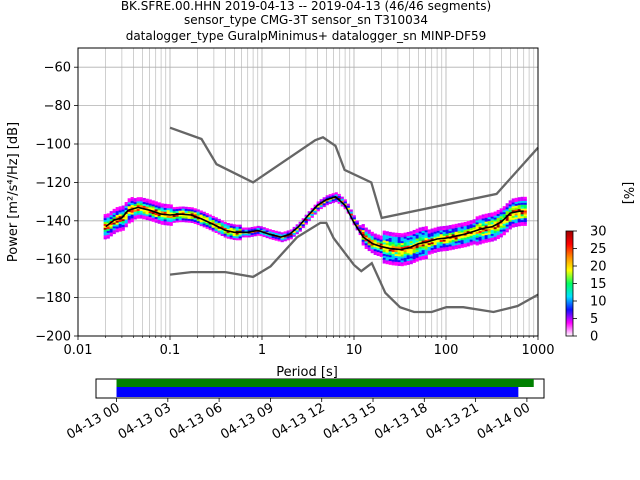 Image resolution: width=640 pixels, height=480 pixels. I want to click on y-tick-label: −140, so click(53, 221).